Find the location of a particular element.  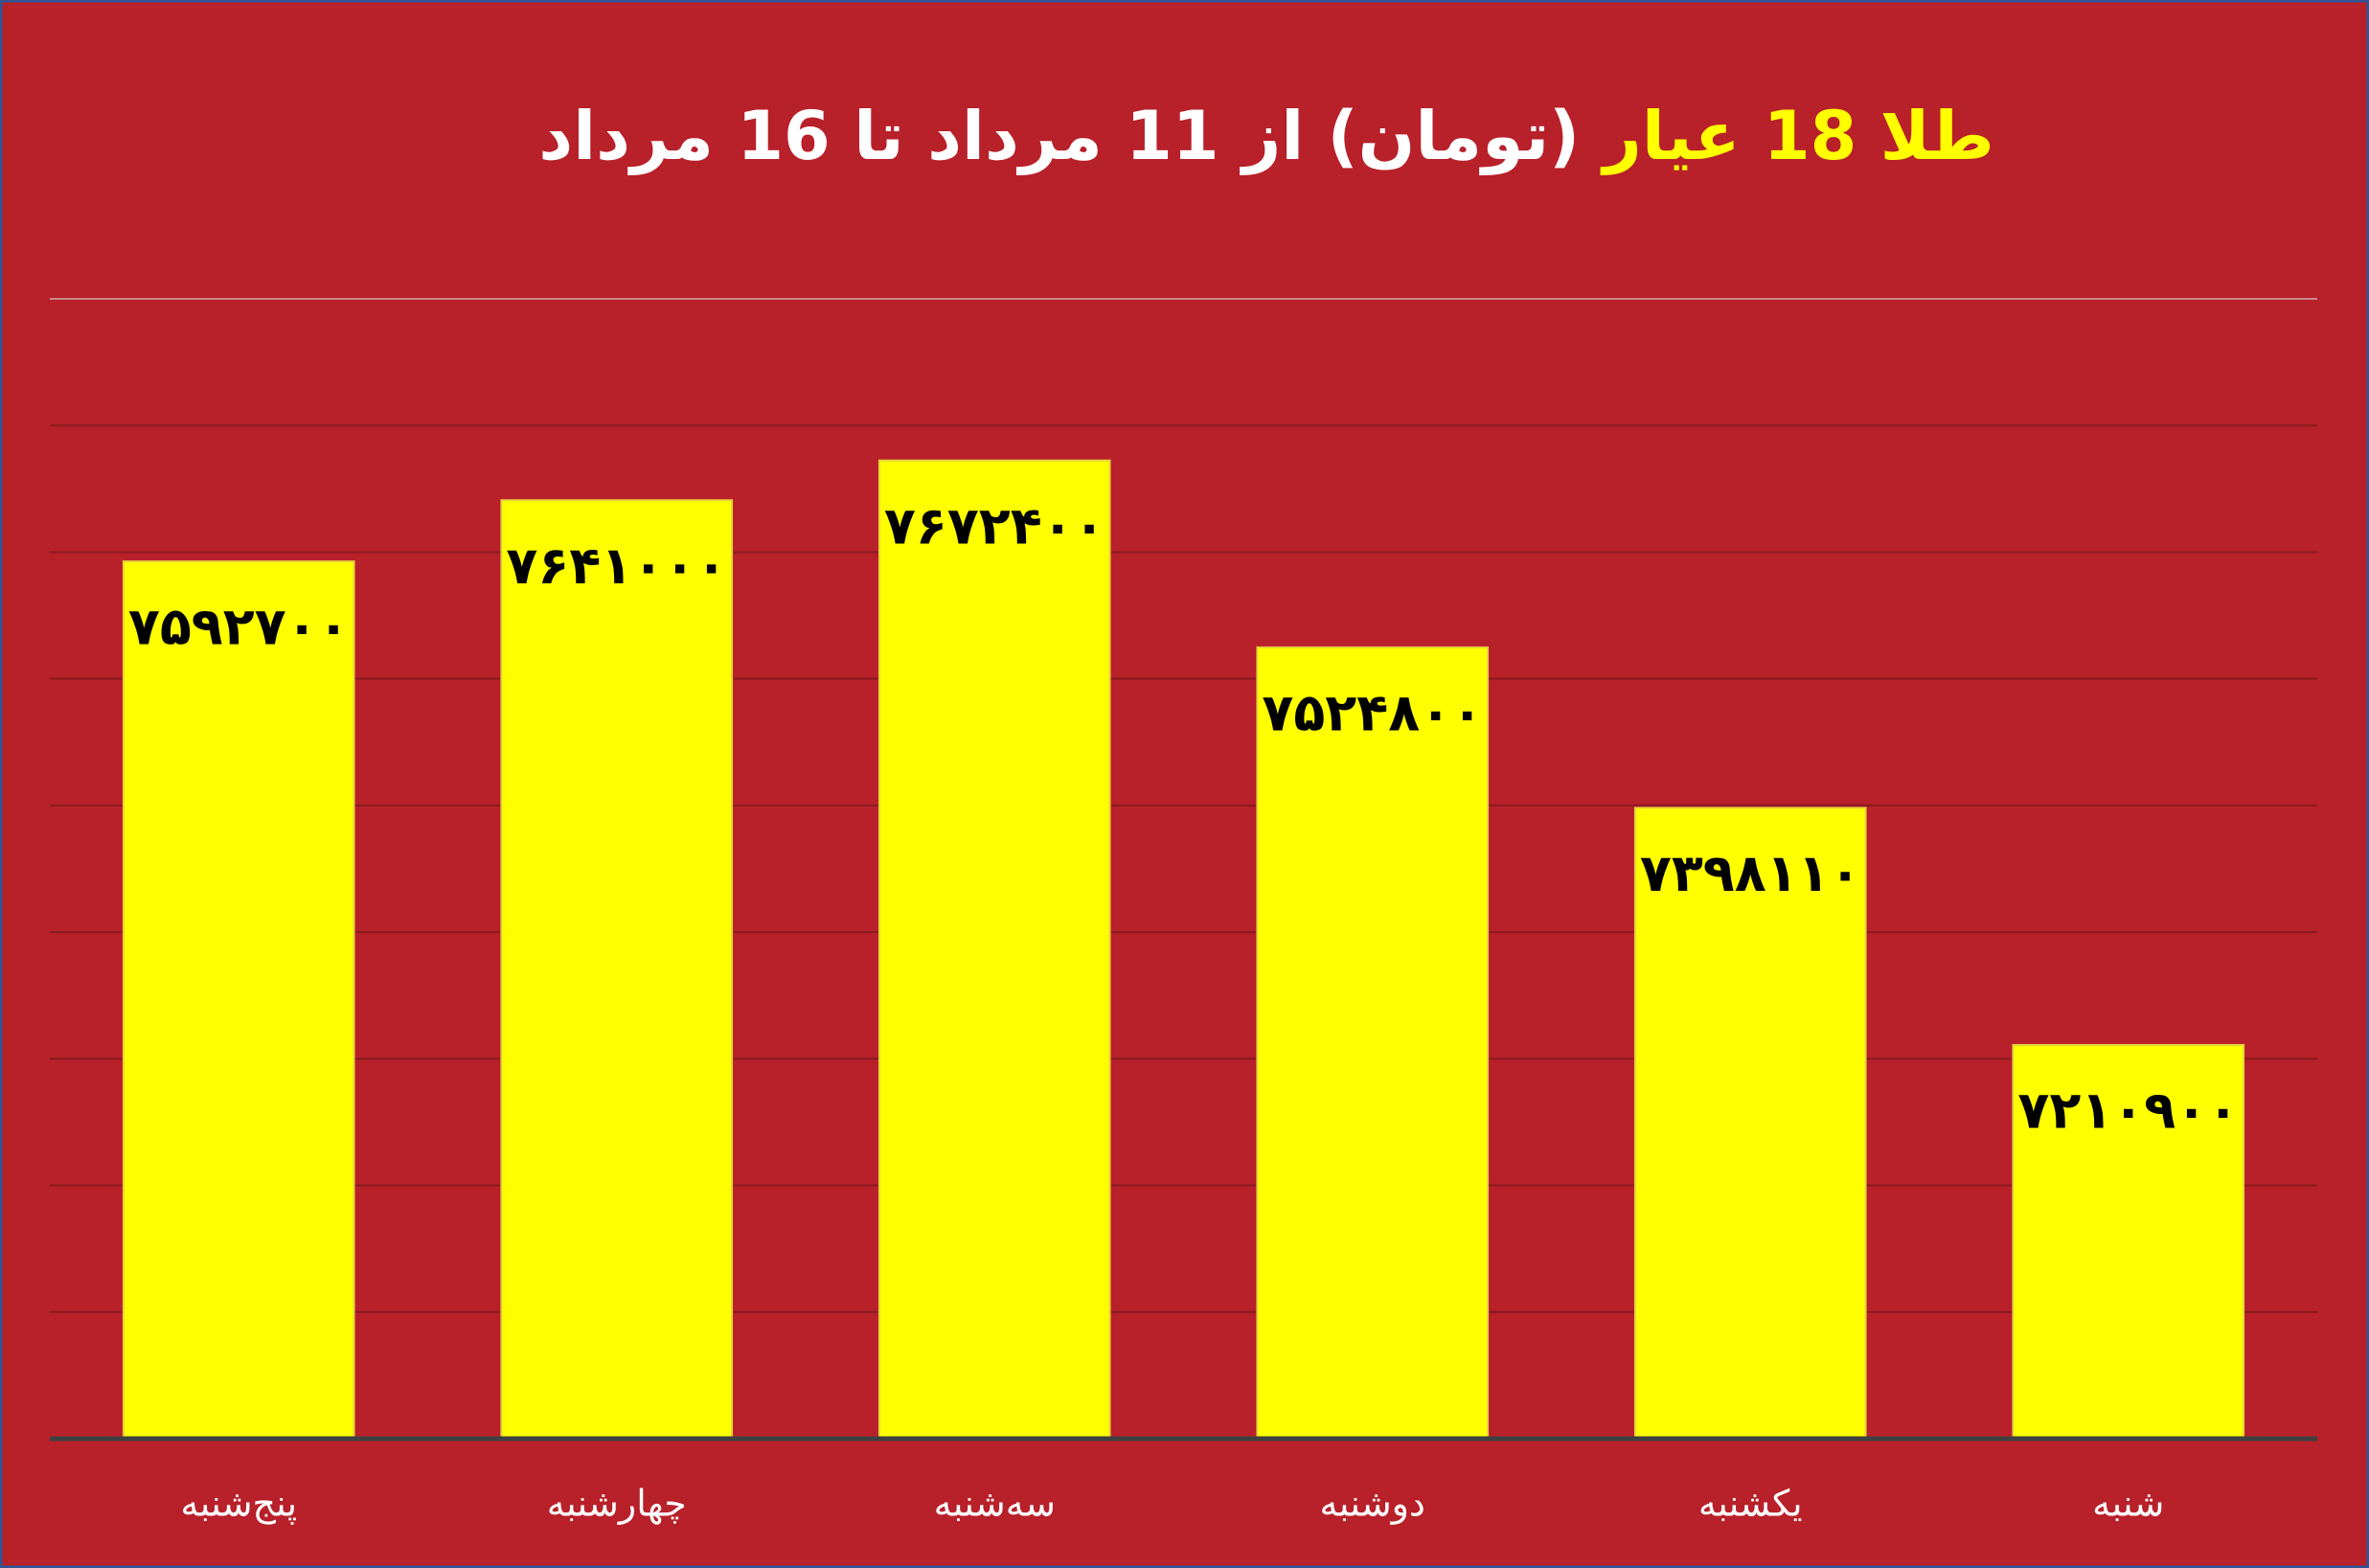

value-label: ۷۵۲۴۸۰۰ is located at coordinates (1372, 713).